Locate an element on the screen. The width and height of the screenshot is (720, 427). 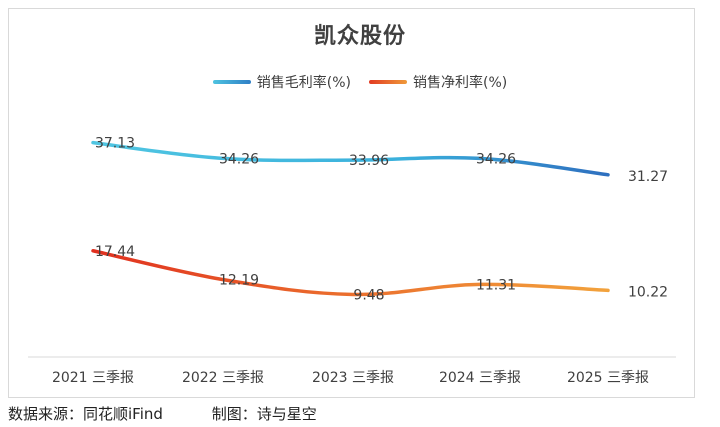
series-line-gross-margin is located at coordinates (350, 158).